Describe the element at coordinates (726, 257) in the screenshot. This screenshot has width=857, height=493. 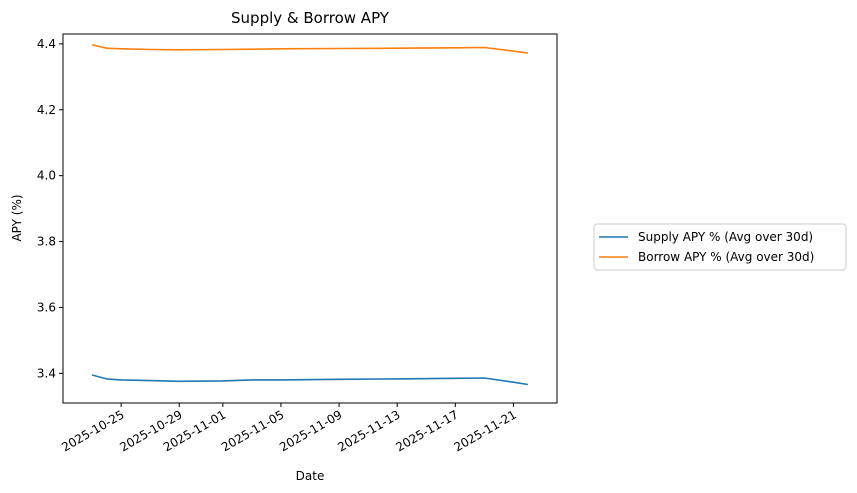
I see `legend-entry-label: Borrow APY % (Avg over 30d)` at that location.